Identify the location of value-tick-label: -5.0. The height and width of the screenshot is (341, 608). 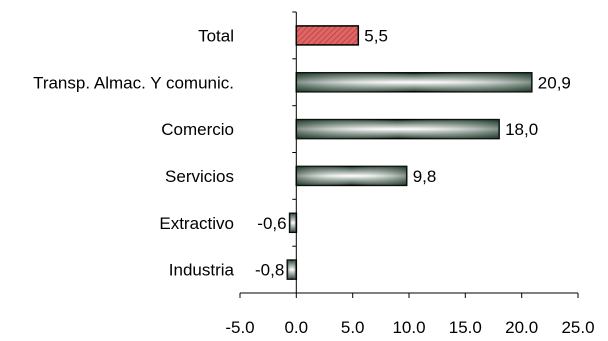
(239, 327).